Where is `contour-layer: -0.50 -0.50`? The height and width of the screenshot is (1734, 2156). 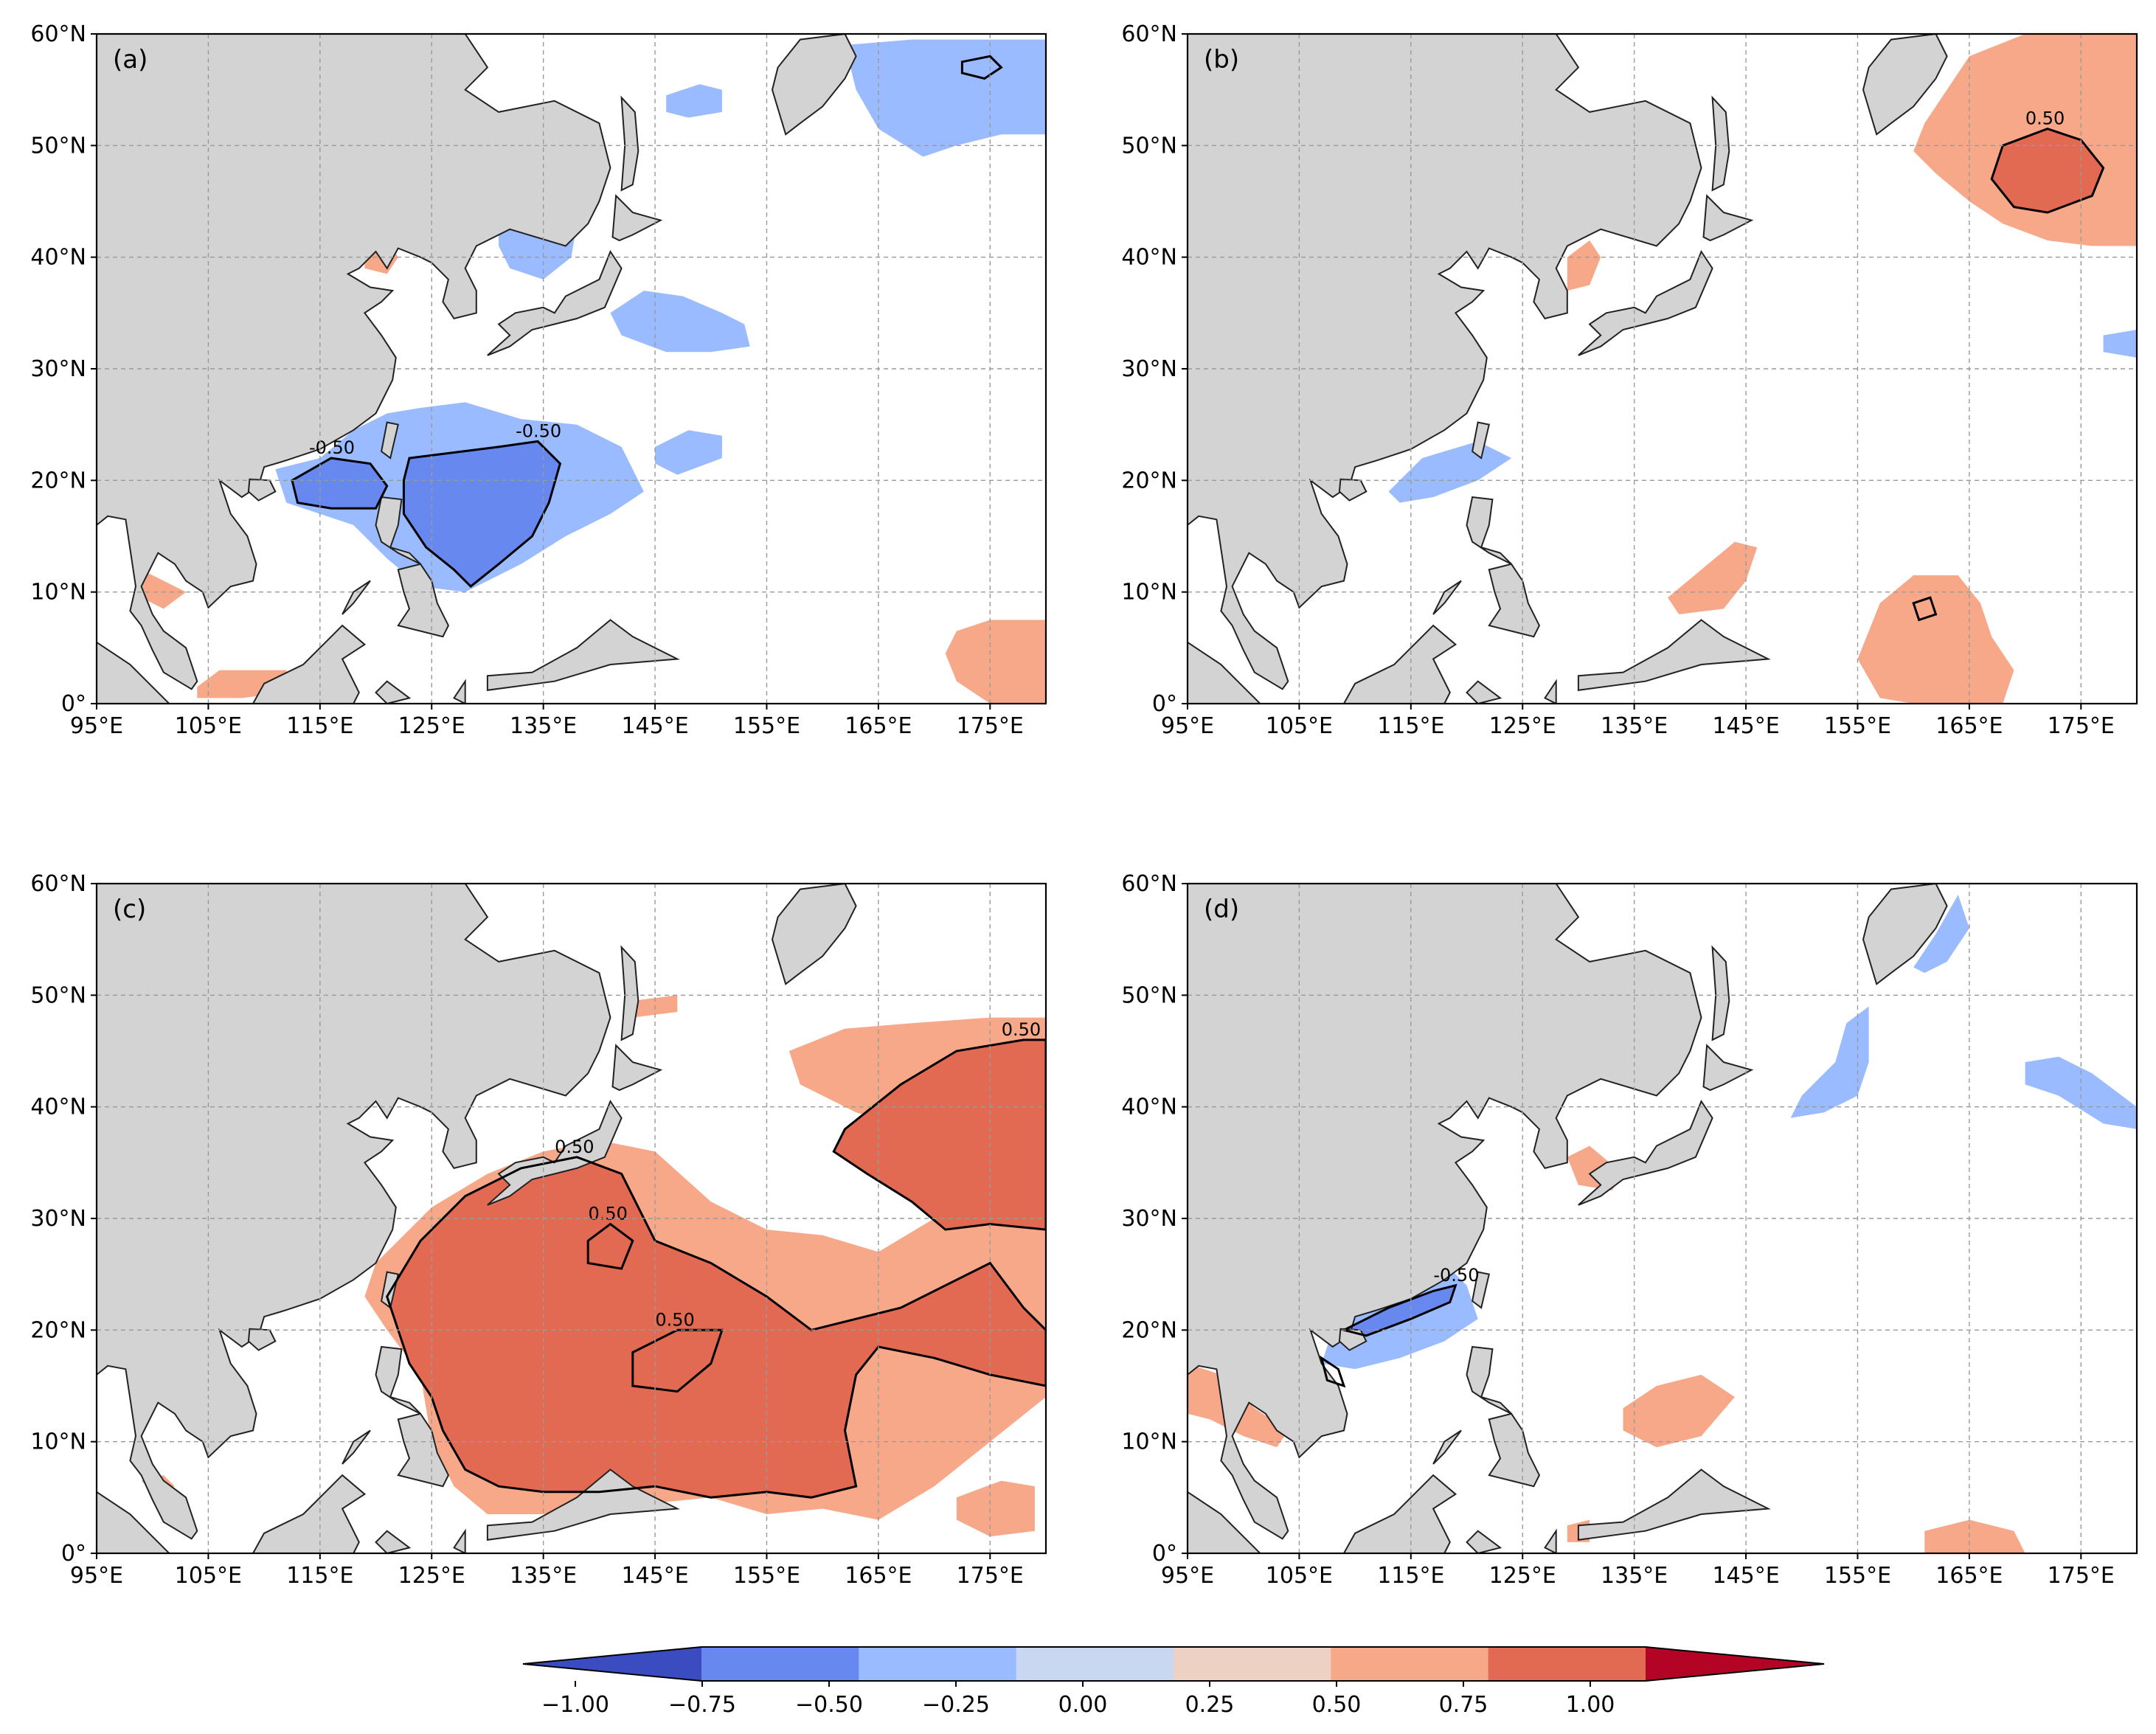 contour-layer: -0.50 -0.50 is located at coordinates (647, 322).